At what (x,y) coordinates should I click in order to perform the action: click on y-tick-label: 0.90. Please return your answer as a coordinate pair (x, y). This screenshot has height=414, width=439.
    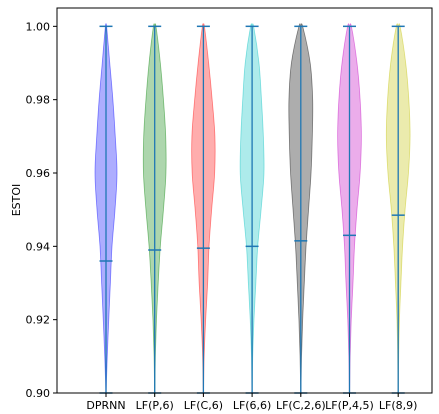
    Looking at the image, I should click on (38, 393).